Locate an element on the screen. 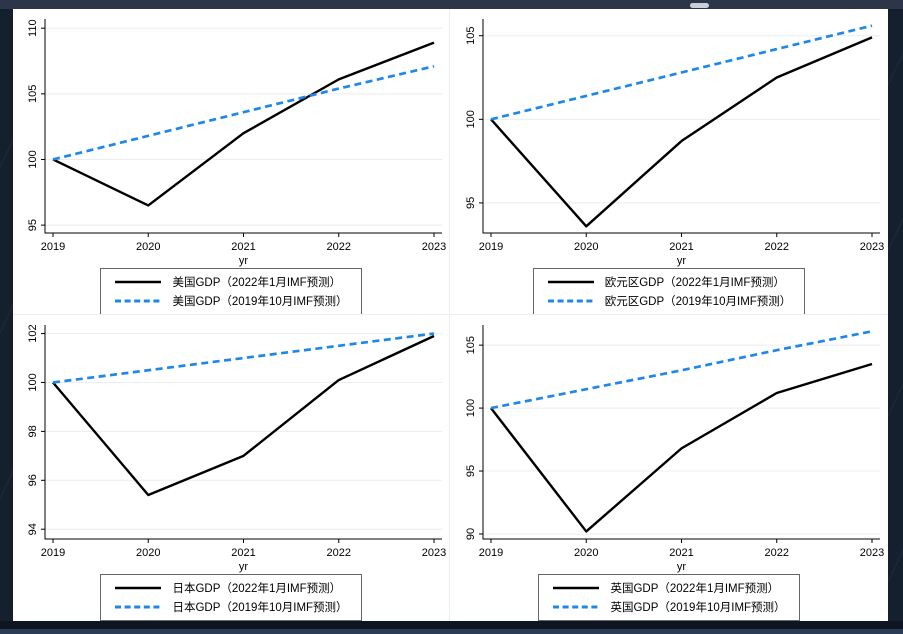 The width and height of the screenshot is (903, 634). legend-item: 日本GDP（2019年10月IMF预测） is located at coordinates (231, 606).